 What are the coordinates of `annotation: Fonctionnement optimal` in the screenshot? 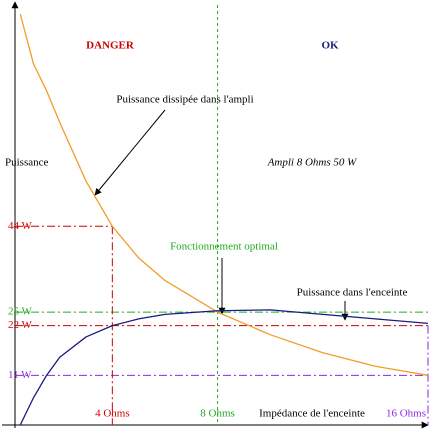 It's located at (224, 247).